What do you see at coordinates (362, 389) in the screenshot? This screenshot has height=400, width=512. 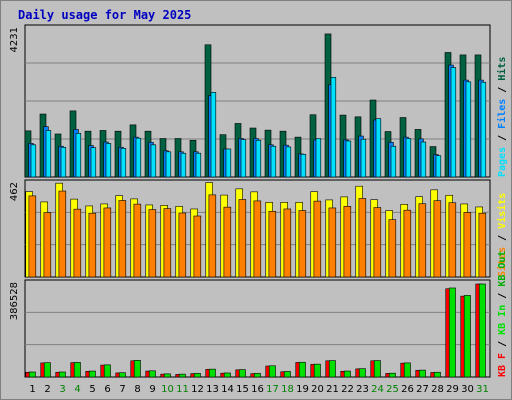 I see `x-tick-23: 23` at bounding box center [362, 389].